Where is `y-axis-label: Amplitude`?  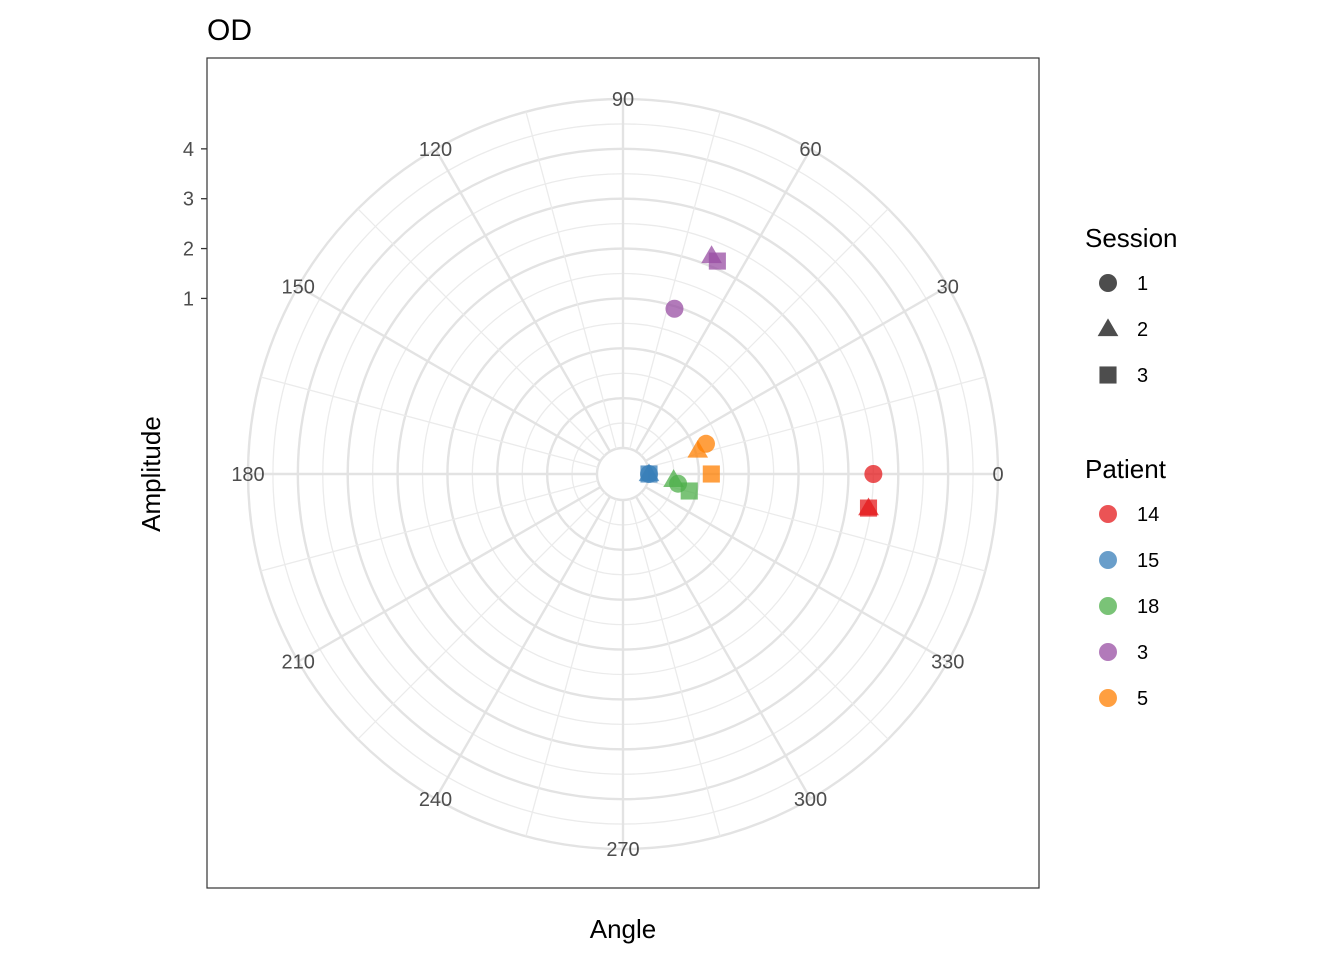 y-axis-label: Amplitude is located at coordinates (151, 474).